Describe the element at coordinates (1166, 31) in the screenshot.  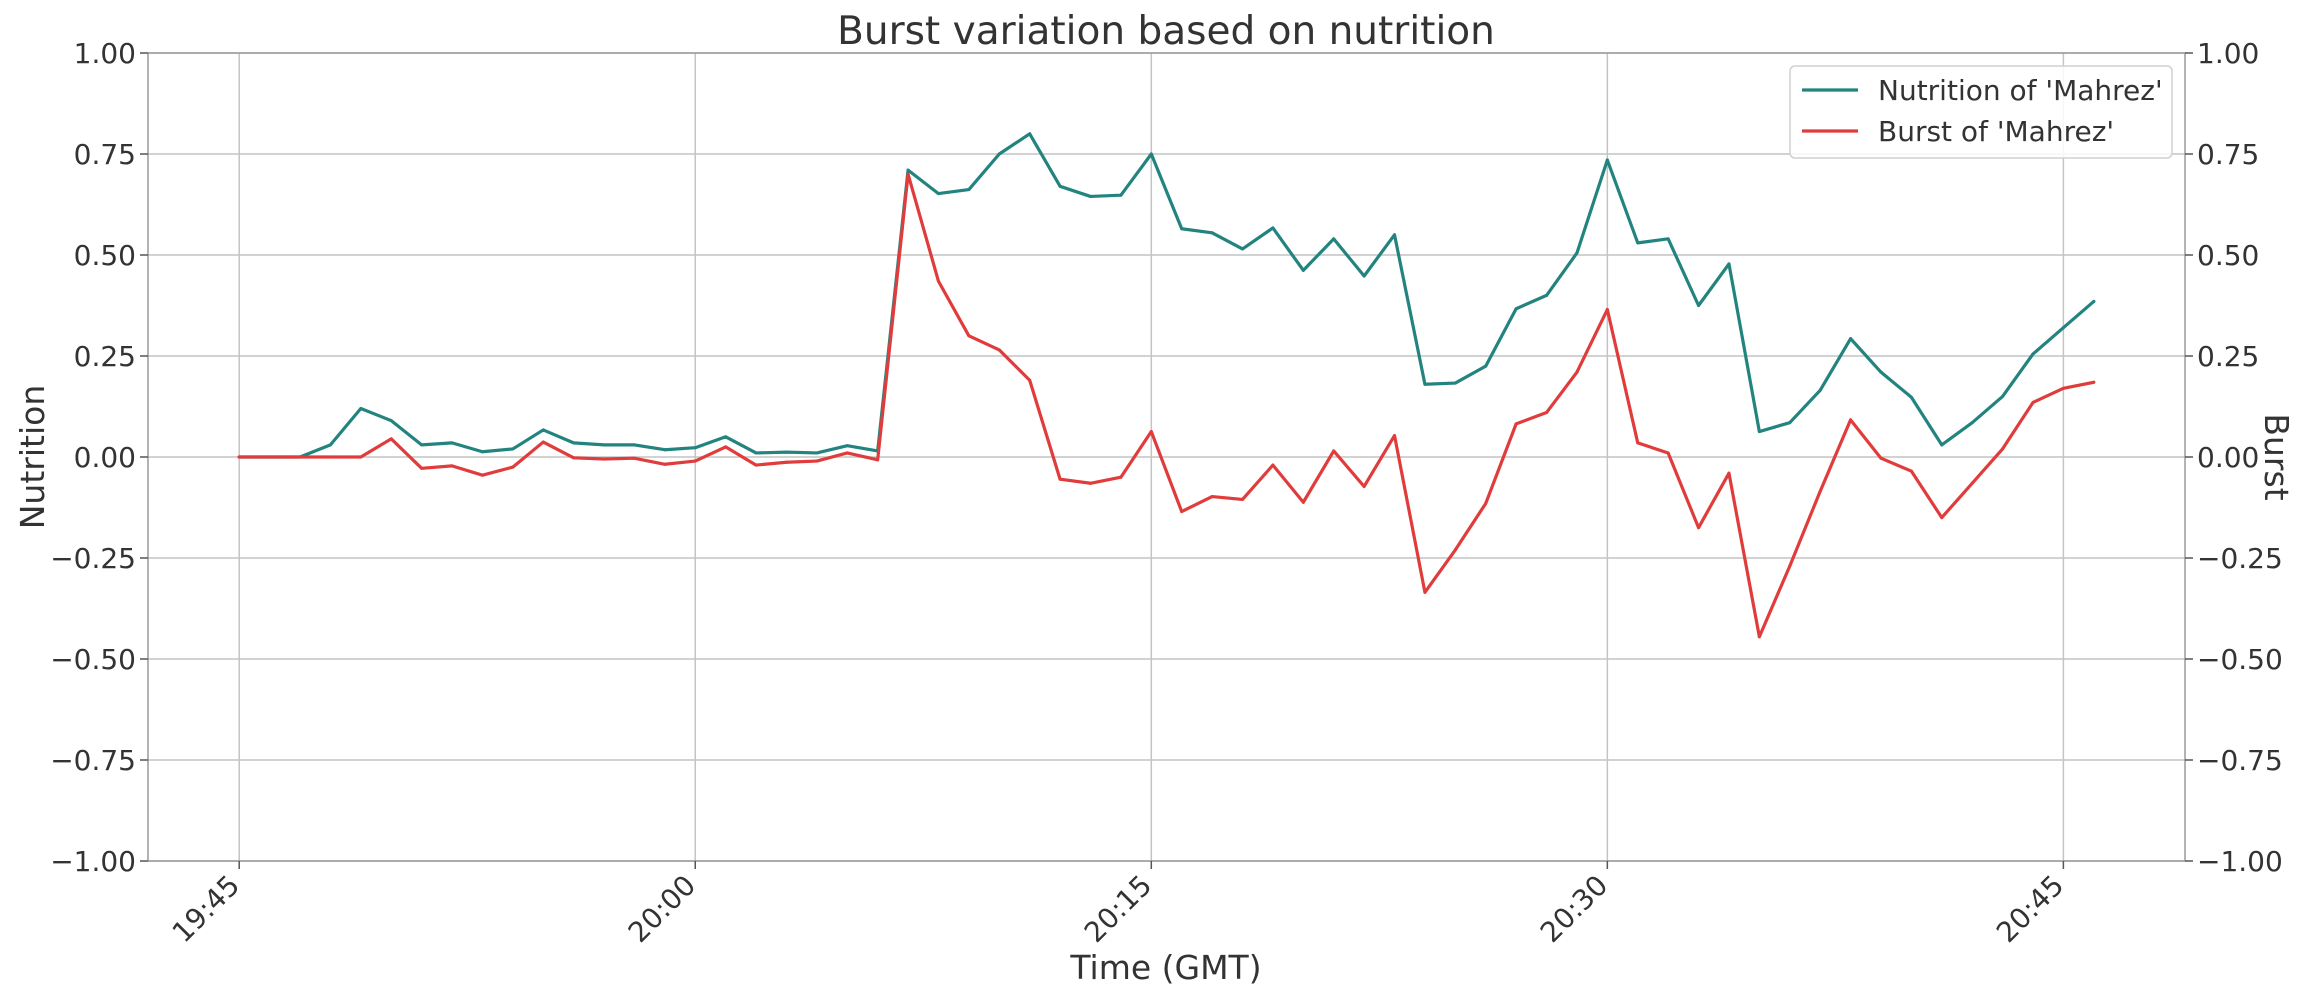
I see `chart-title: Burst variation based on nutrition` at that location.